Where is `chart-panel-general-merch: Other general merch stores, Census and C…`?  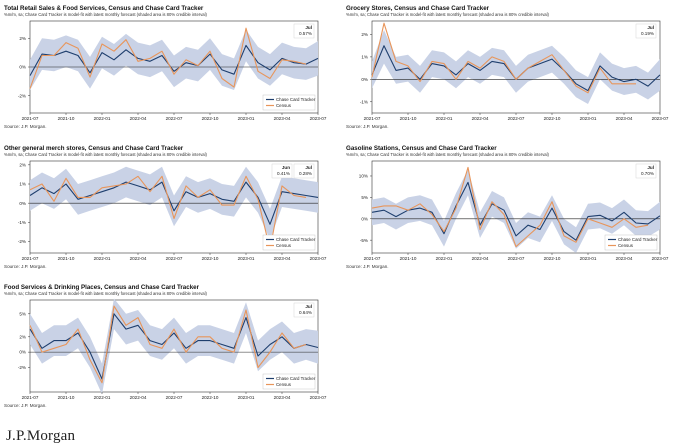
chart-panel-general-merch: Other general merch stores, Census and C… is located at coordinates (165, 207).